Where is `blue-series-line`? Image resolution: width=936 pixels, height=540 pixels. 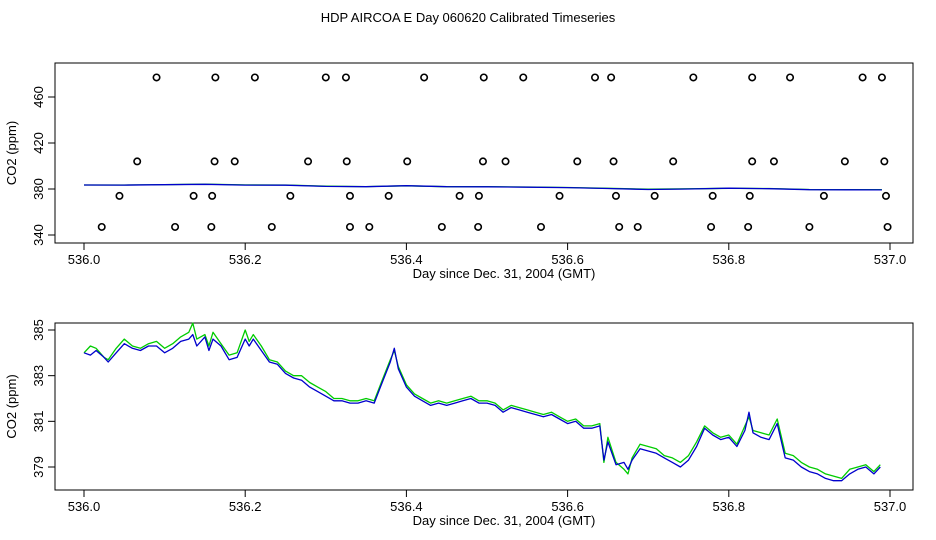
blue-series-line is located at coordinates (482, 187).